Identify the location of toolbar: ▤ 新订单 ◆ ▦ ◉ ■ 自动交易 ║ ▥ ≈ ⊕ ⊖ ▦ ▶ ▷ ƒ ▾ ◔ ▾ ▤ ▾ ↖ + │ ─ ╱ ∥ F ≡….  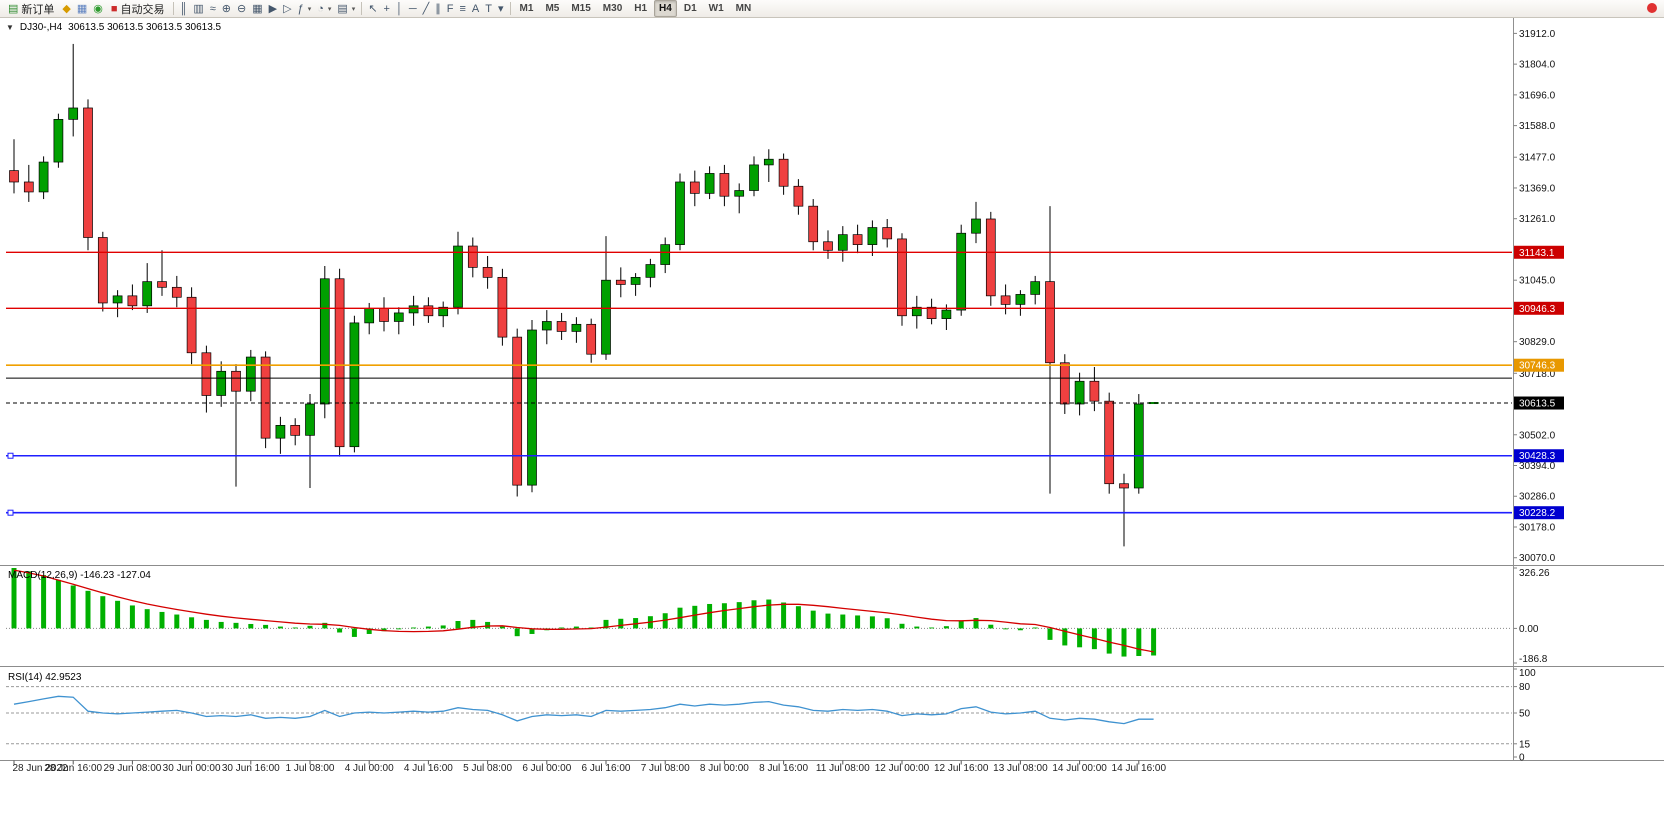
(832, 9).